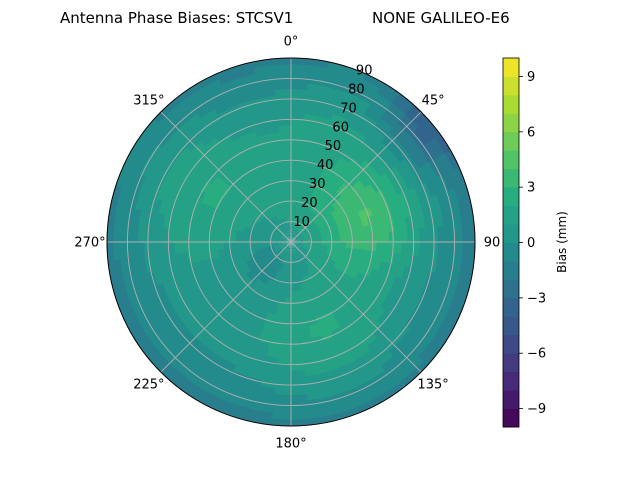 The image size is (640, 480). What do you see at coordinates (325, 165) in the screenshot?
I see `radial-label: 40` at bounding box center [325, 165].